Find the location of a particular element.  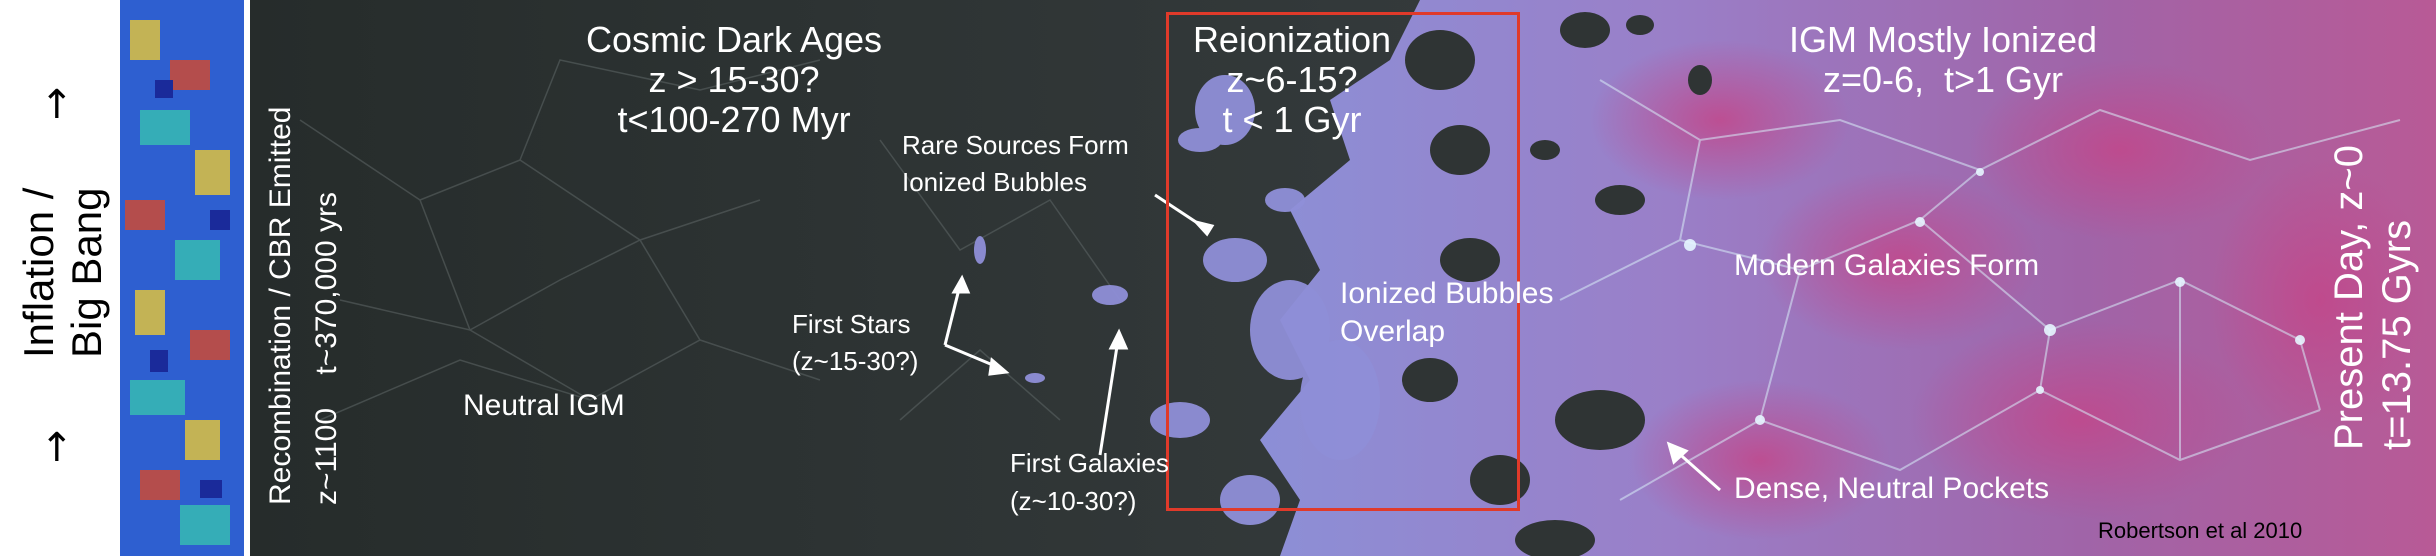

reionization-highlight-box is located at coordinates (1343, 261).